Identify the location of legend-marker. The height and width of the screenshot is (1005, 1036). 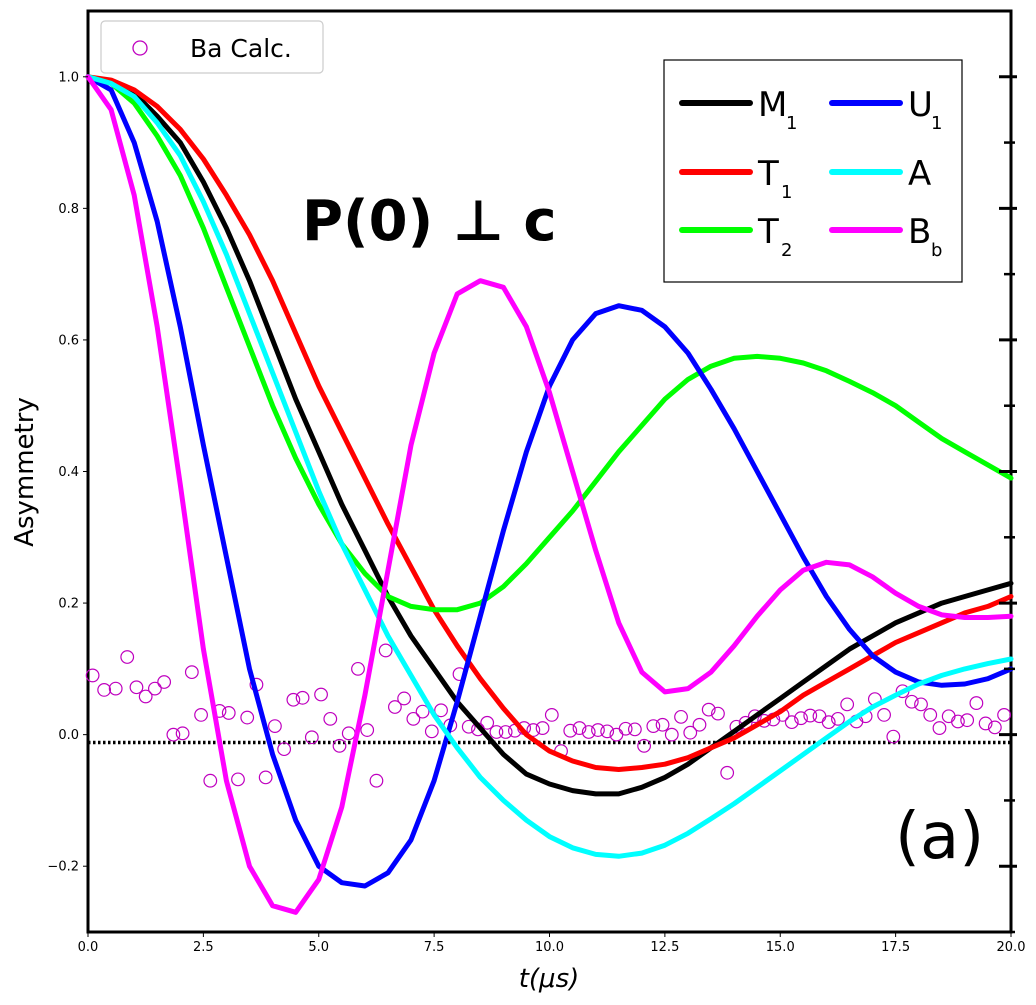
(140, 48).